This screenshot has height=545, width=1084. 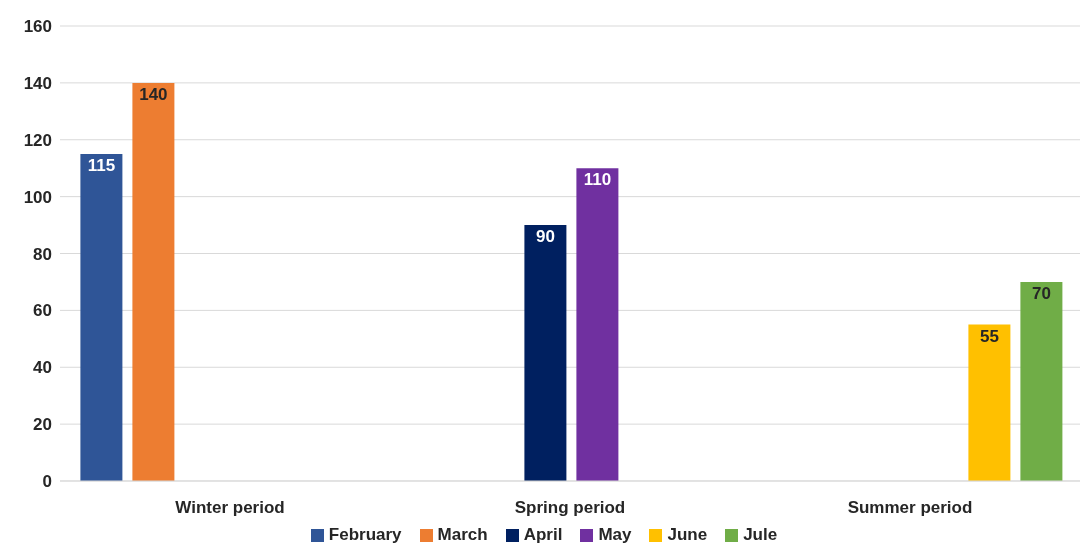 I want to click on y-tick-label: 60, so click(x=42, y=311).